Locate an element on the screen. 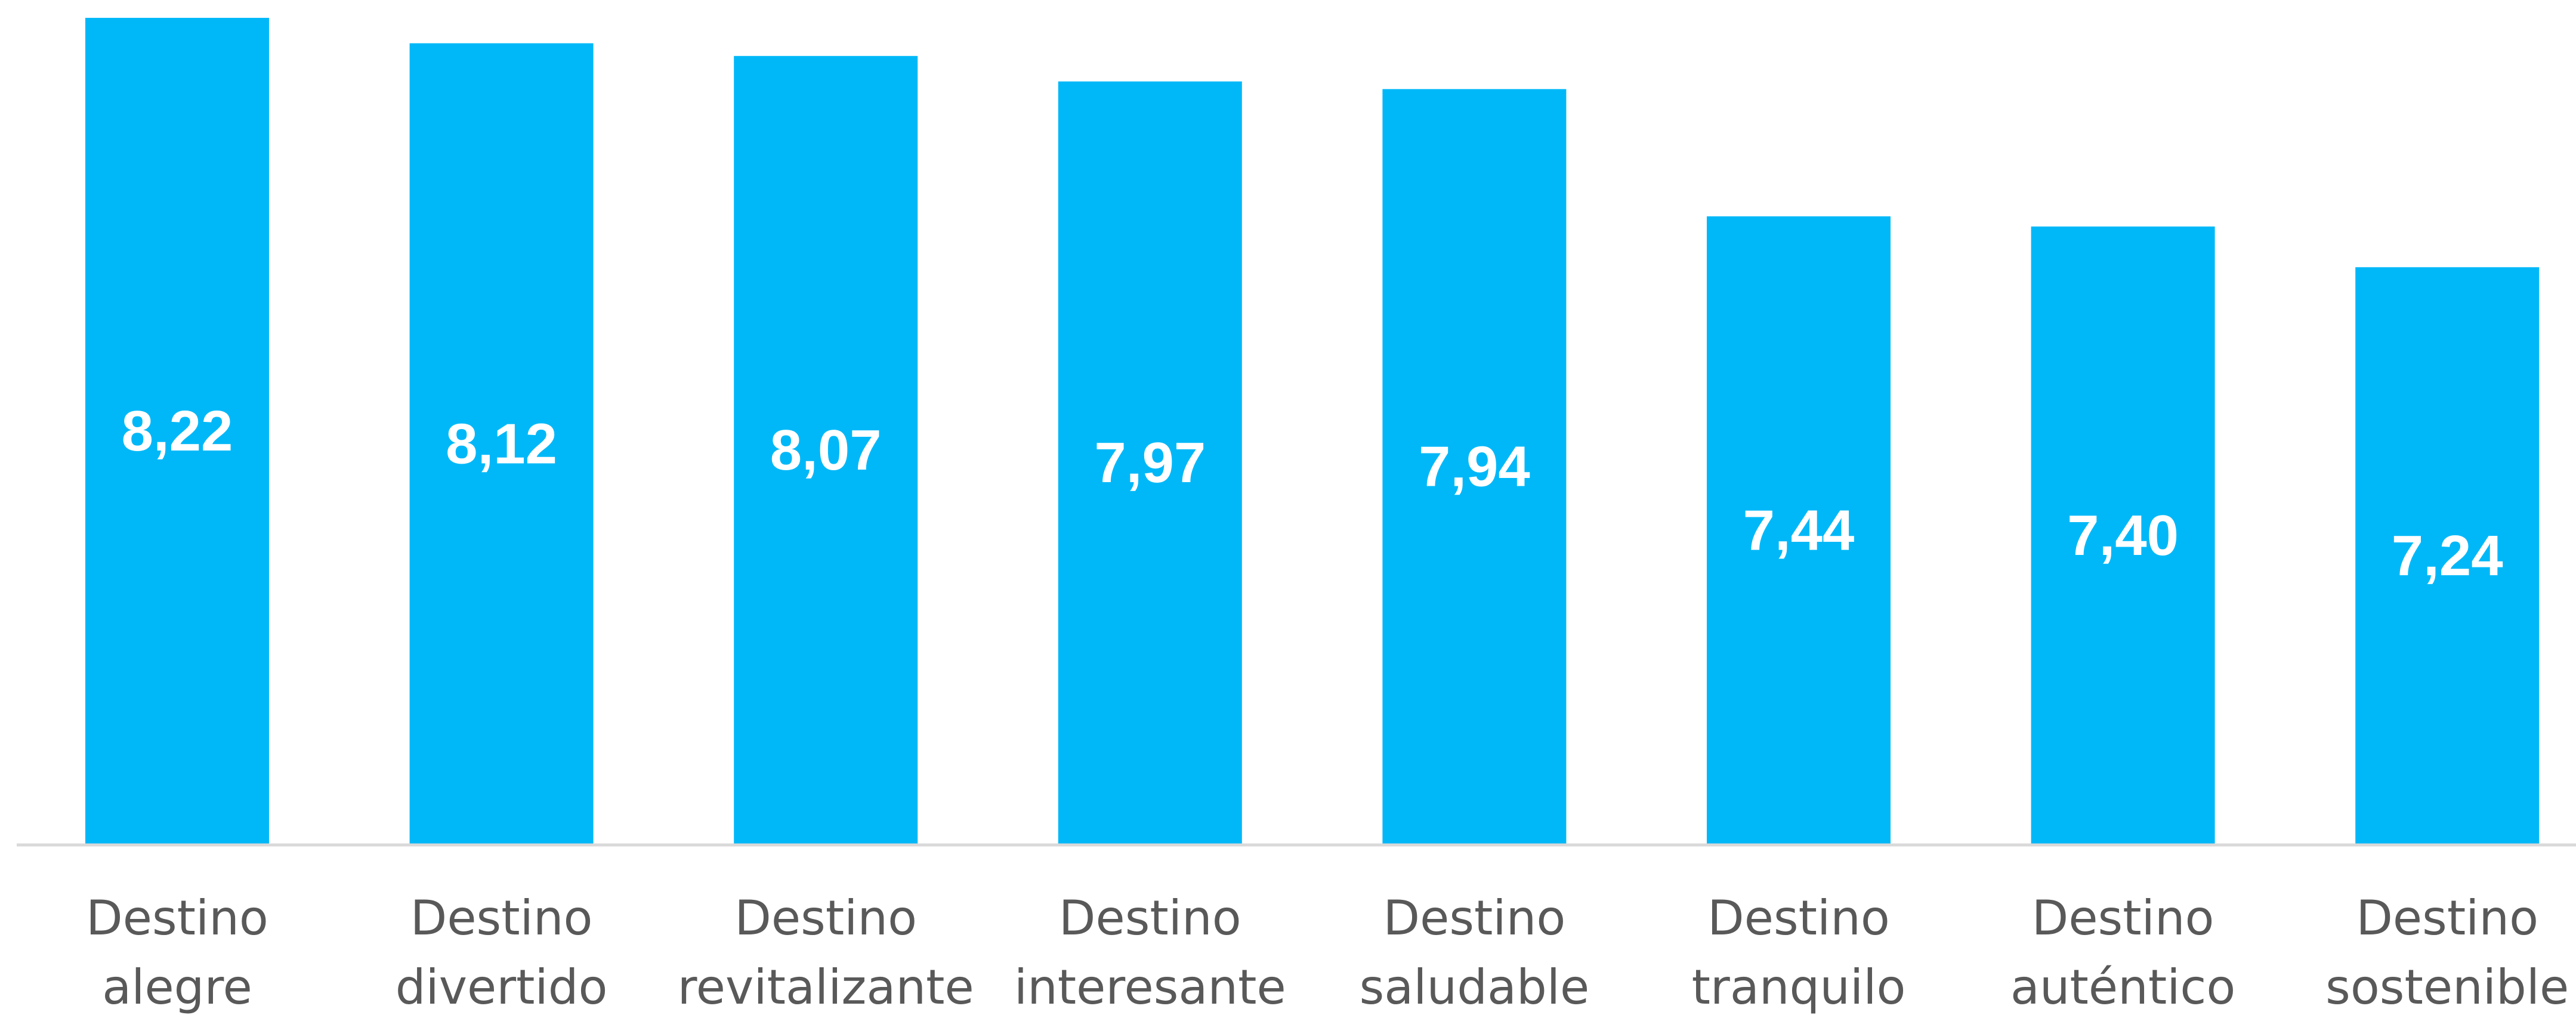 This screenshot has height=1015, width=2576. bar-value-label: 7,97 is located at coordinates (1150, 463).